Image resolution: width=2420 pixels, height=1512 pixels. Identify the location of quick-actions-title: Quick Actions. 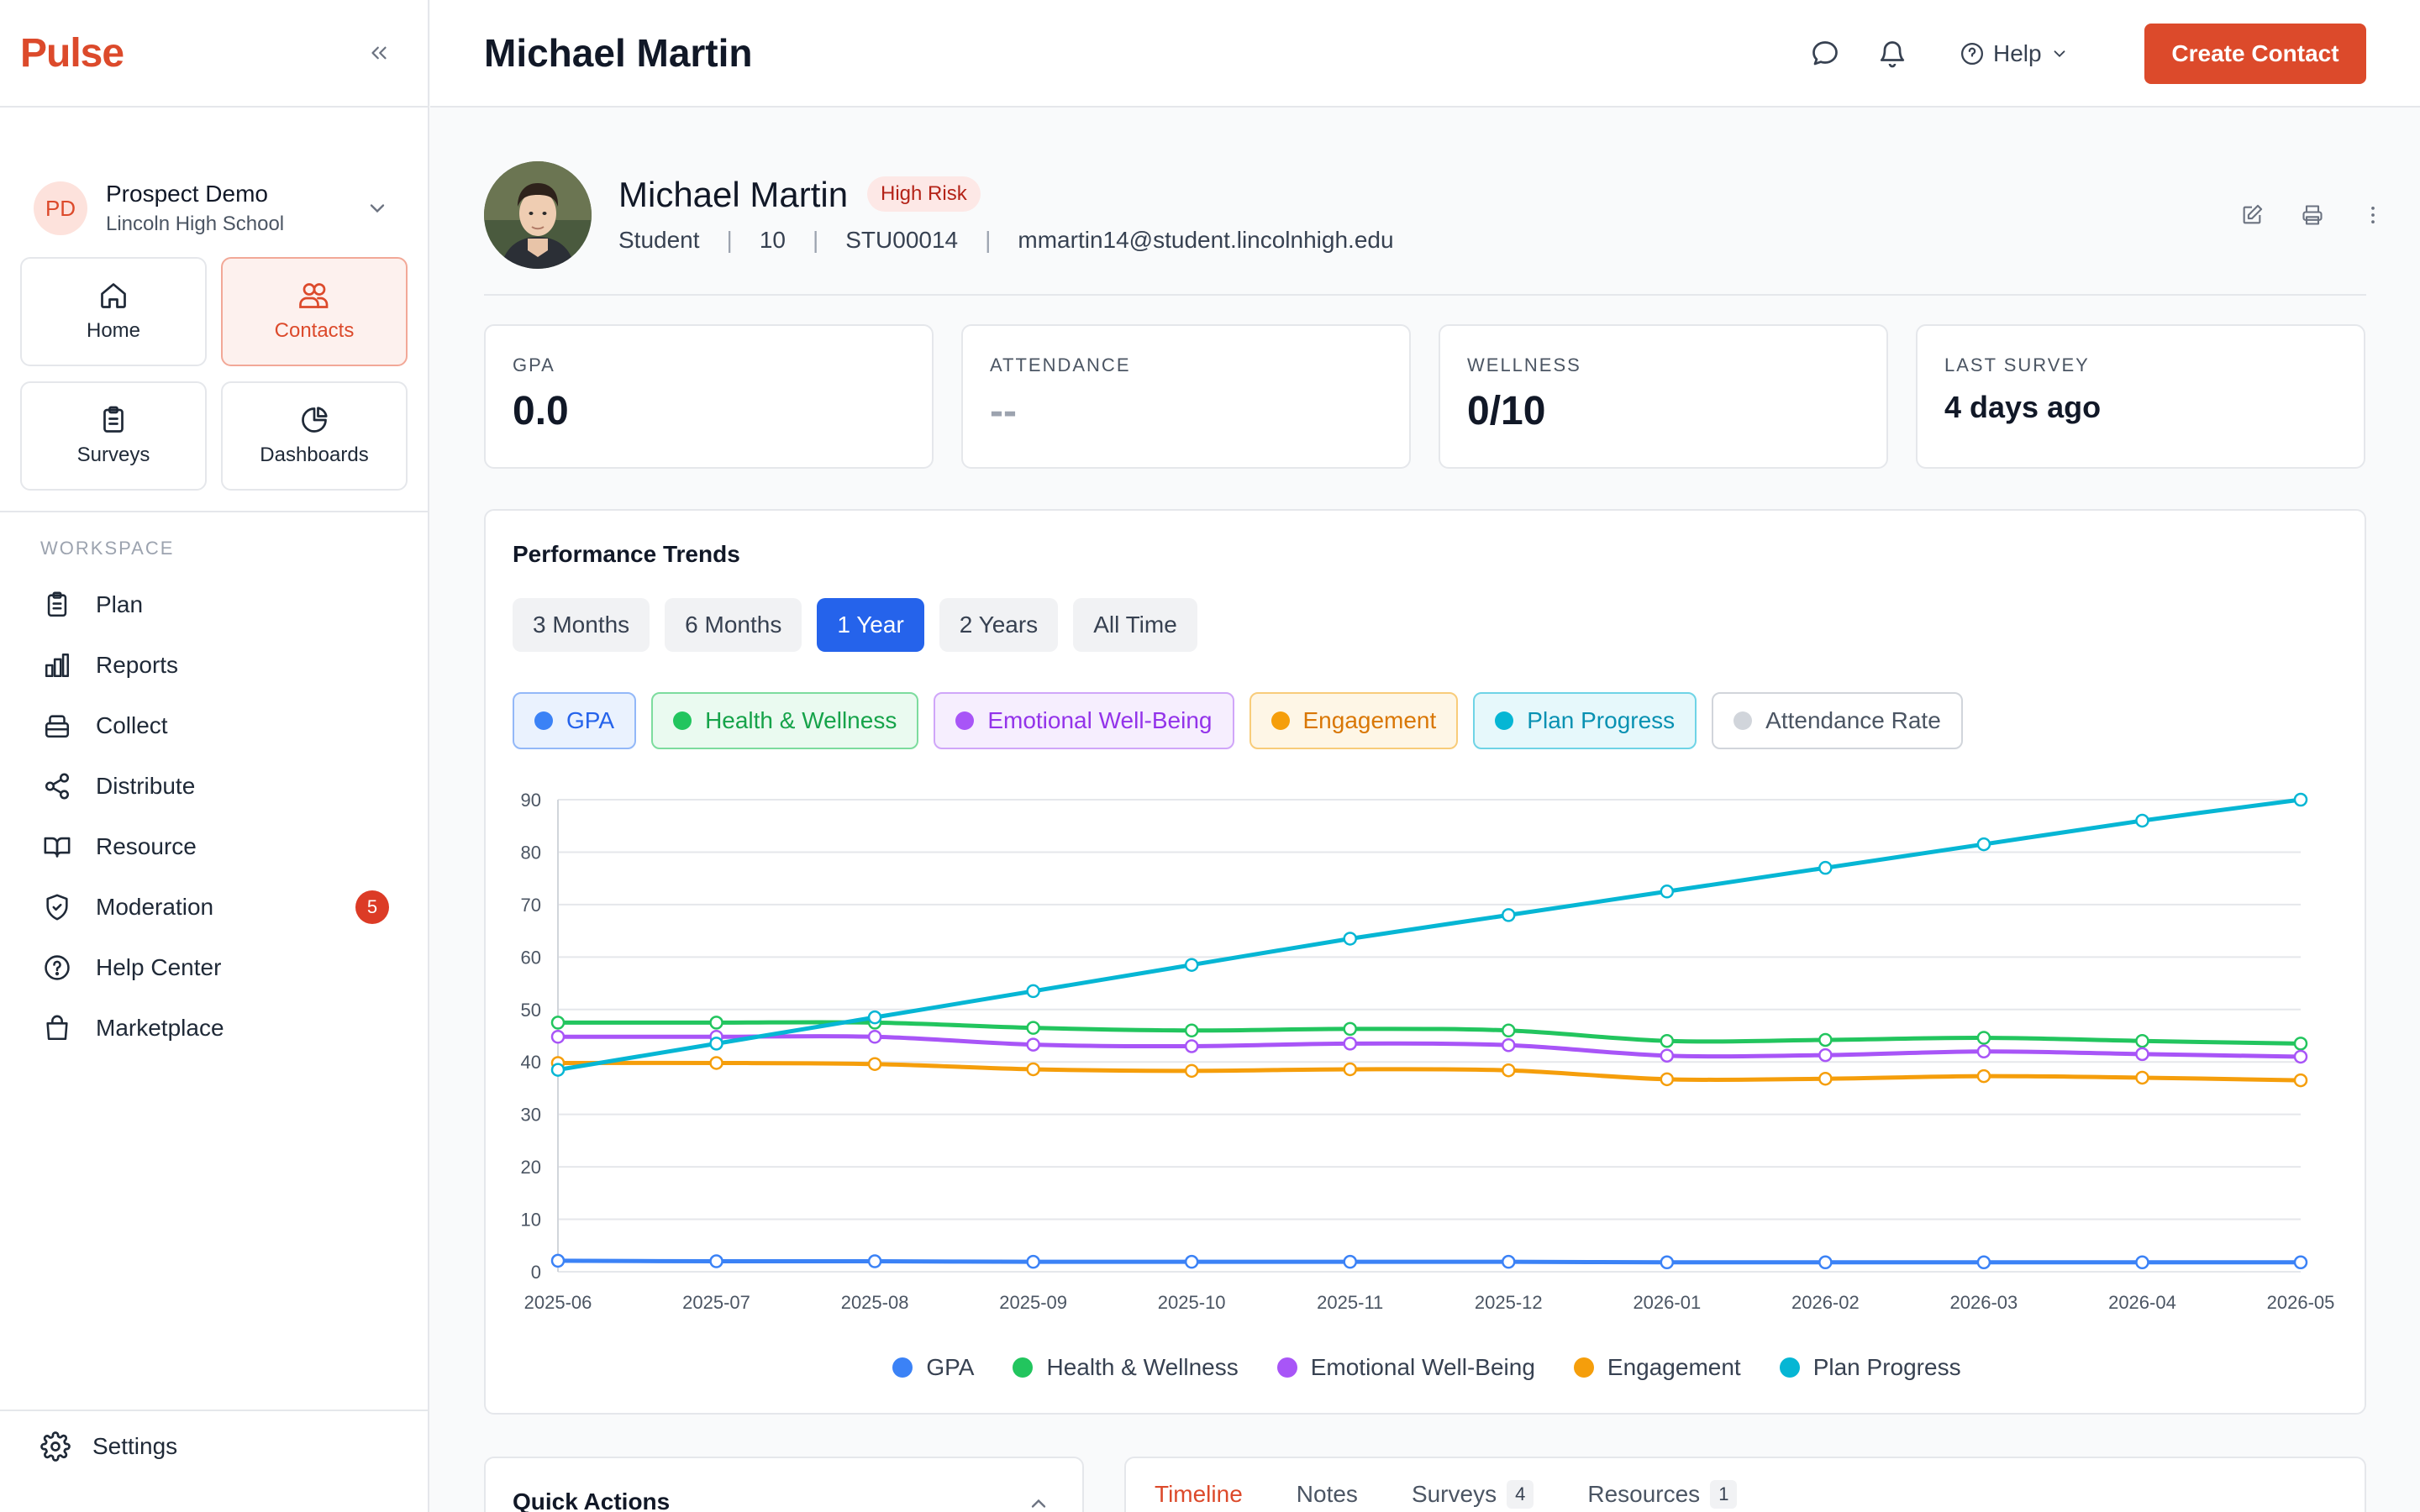
(592, 1500).